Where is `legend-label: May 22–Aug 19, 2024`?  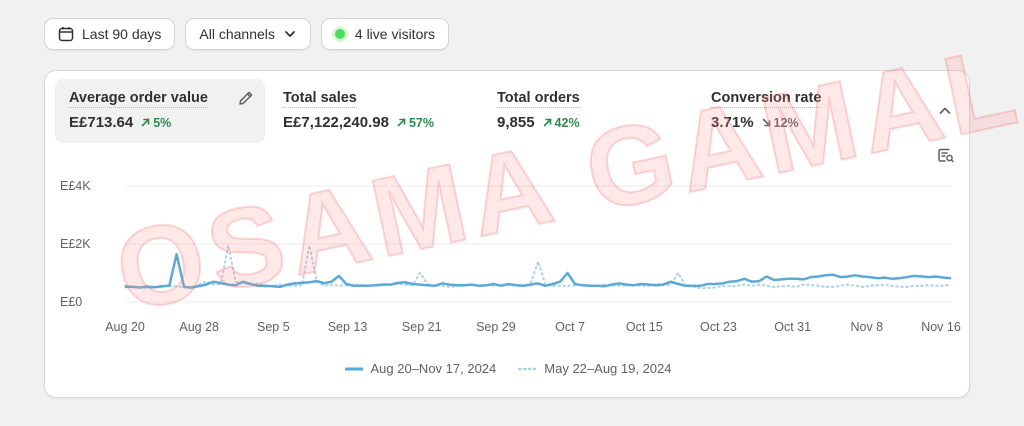
legend-label: May 22–Aug 19, 2024 is located at coordinates (608, 368).